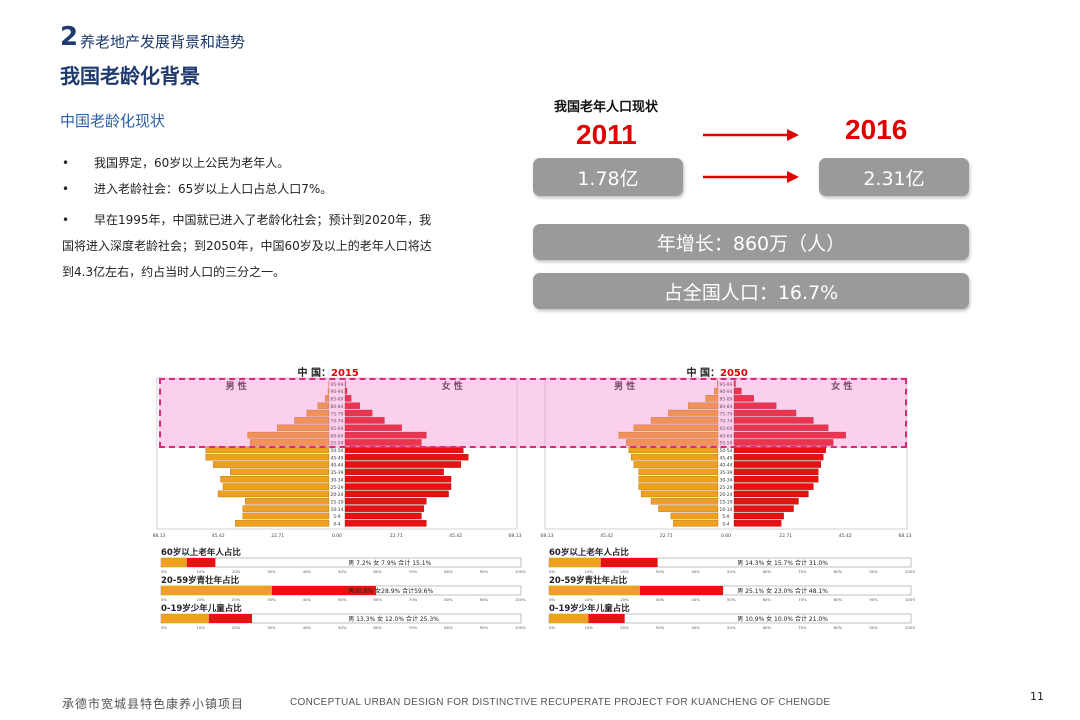 The width and height of the screenshot is (1080, 720). What do you see at coordinates (336, 502) in the screenshot?
I see `age-group-label: 15-19` at bounding box center [336, 502].